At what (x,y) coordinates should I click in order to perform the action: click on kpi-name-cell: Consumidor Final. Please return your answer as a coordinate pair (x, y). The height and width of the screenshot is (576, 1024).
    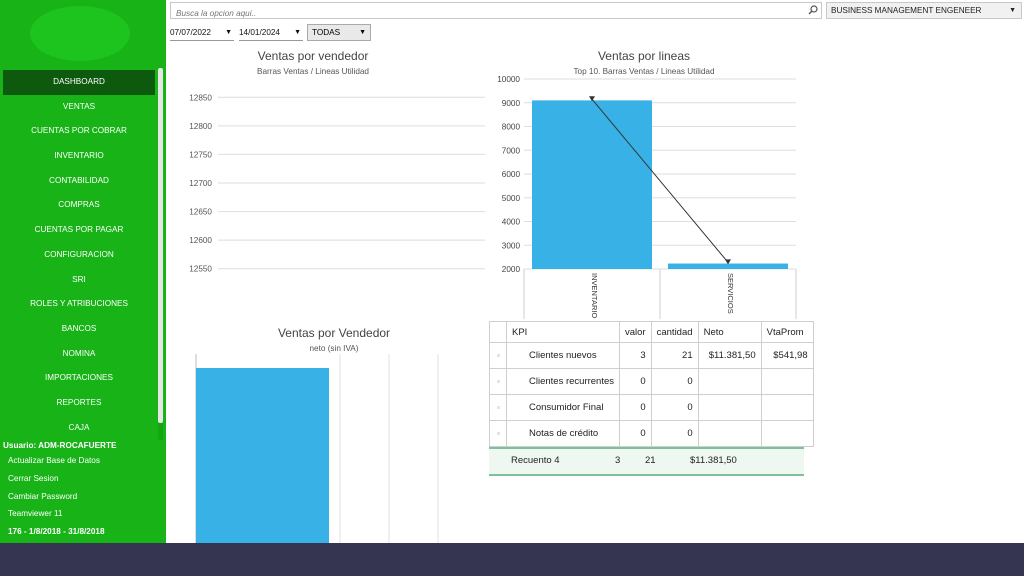
    Looking at the image, I should click on (563, 407).